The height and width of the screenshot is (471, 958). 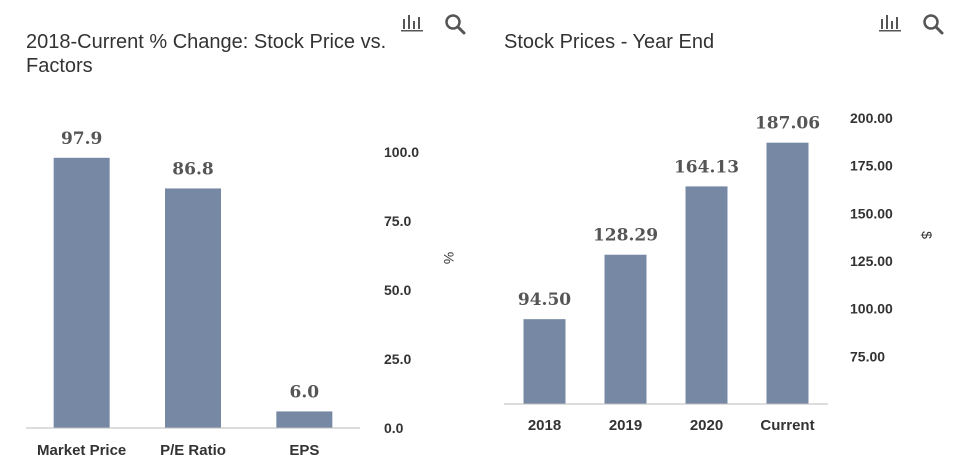 I want to click on data-label-2: 6.0, so click(x=305, y=392).